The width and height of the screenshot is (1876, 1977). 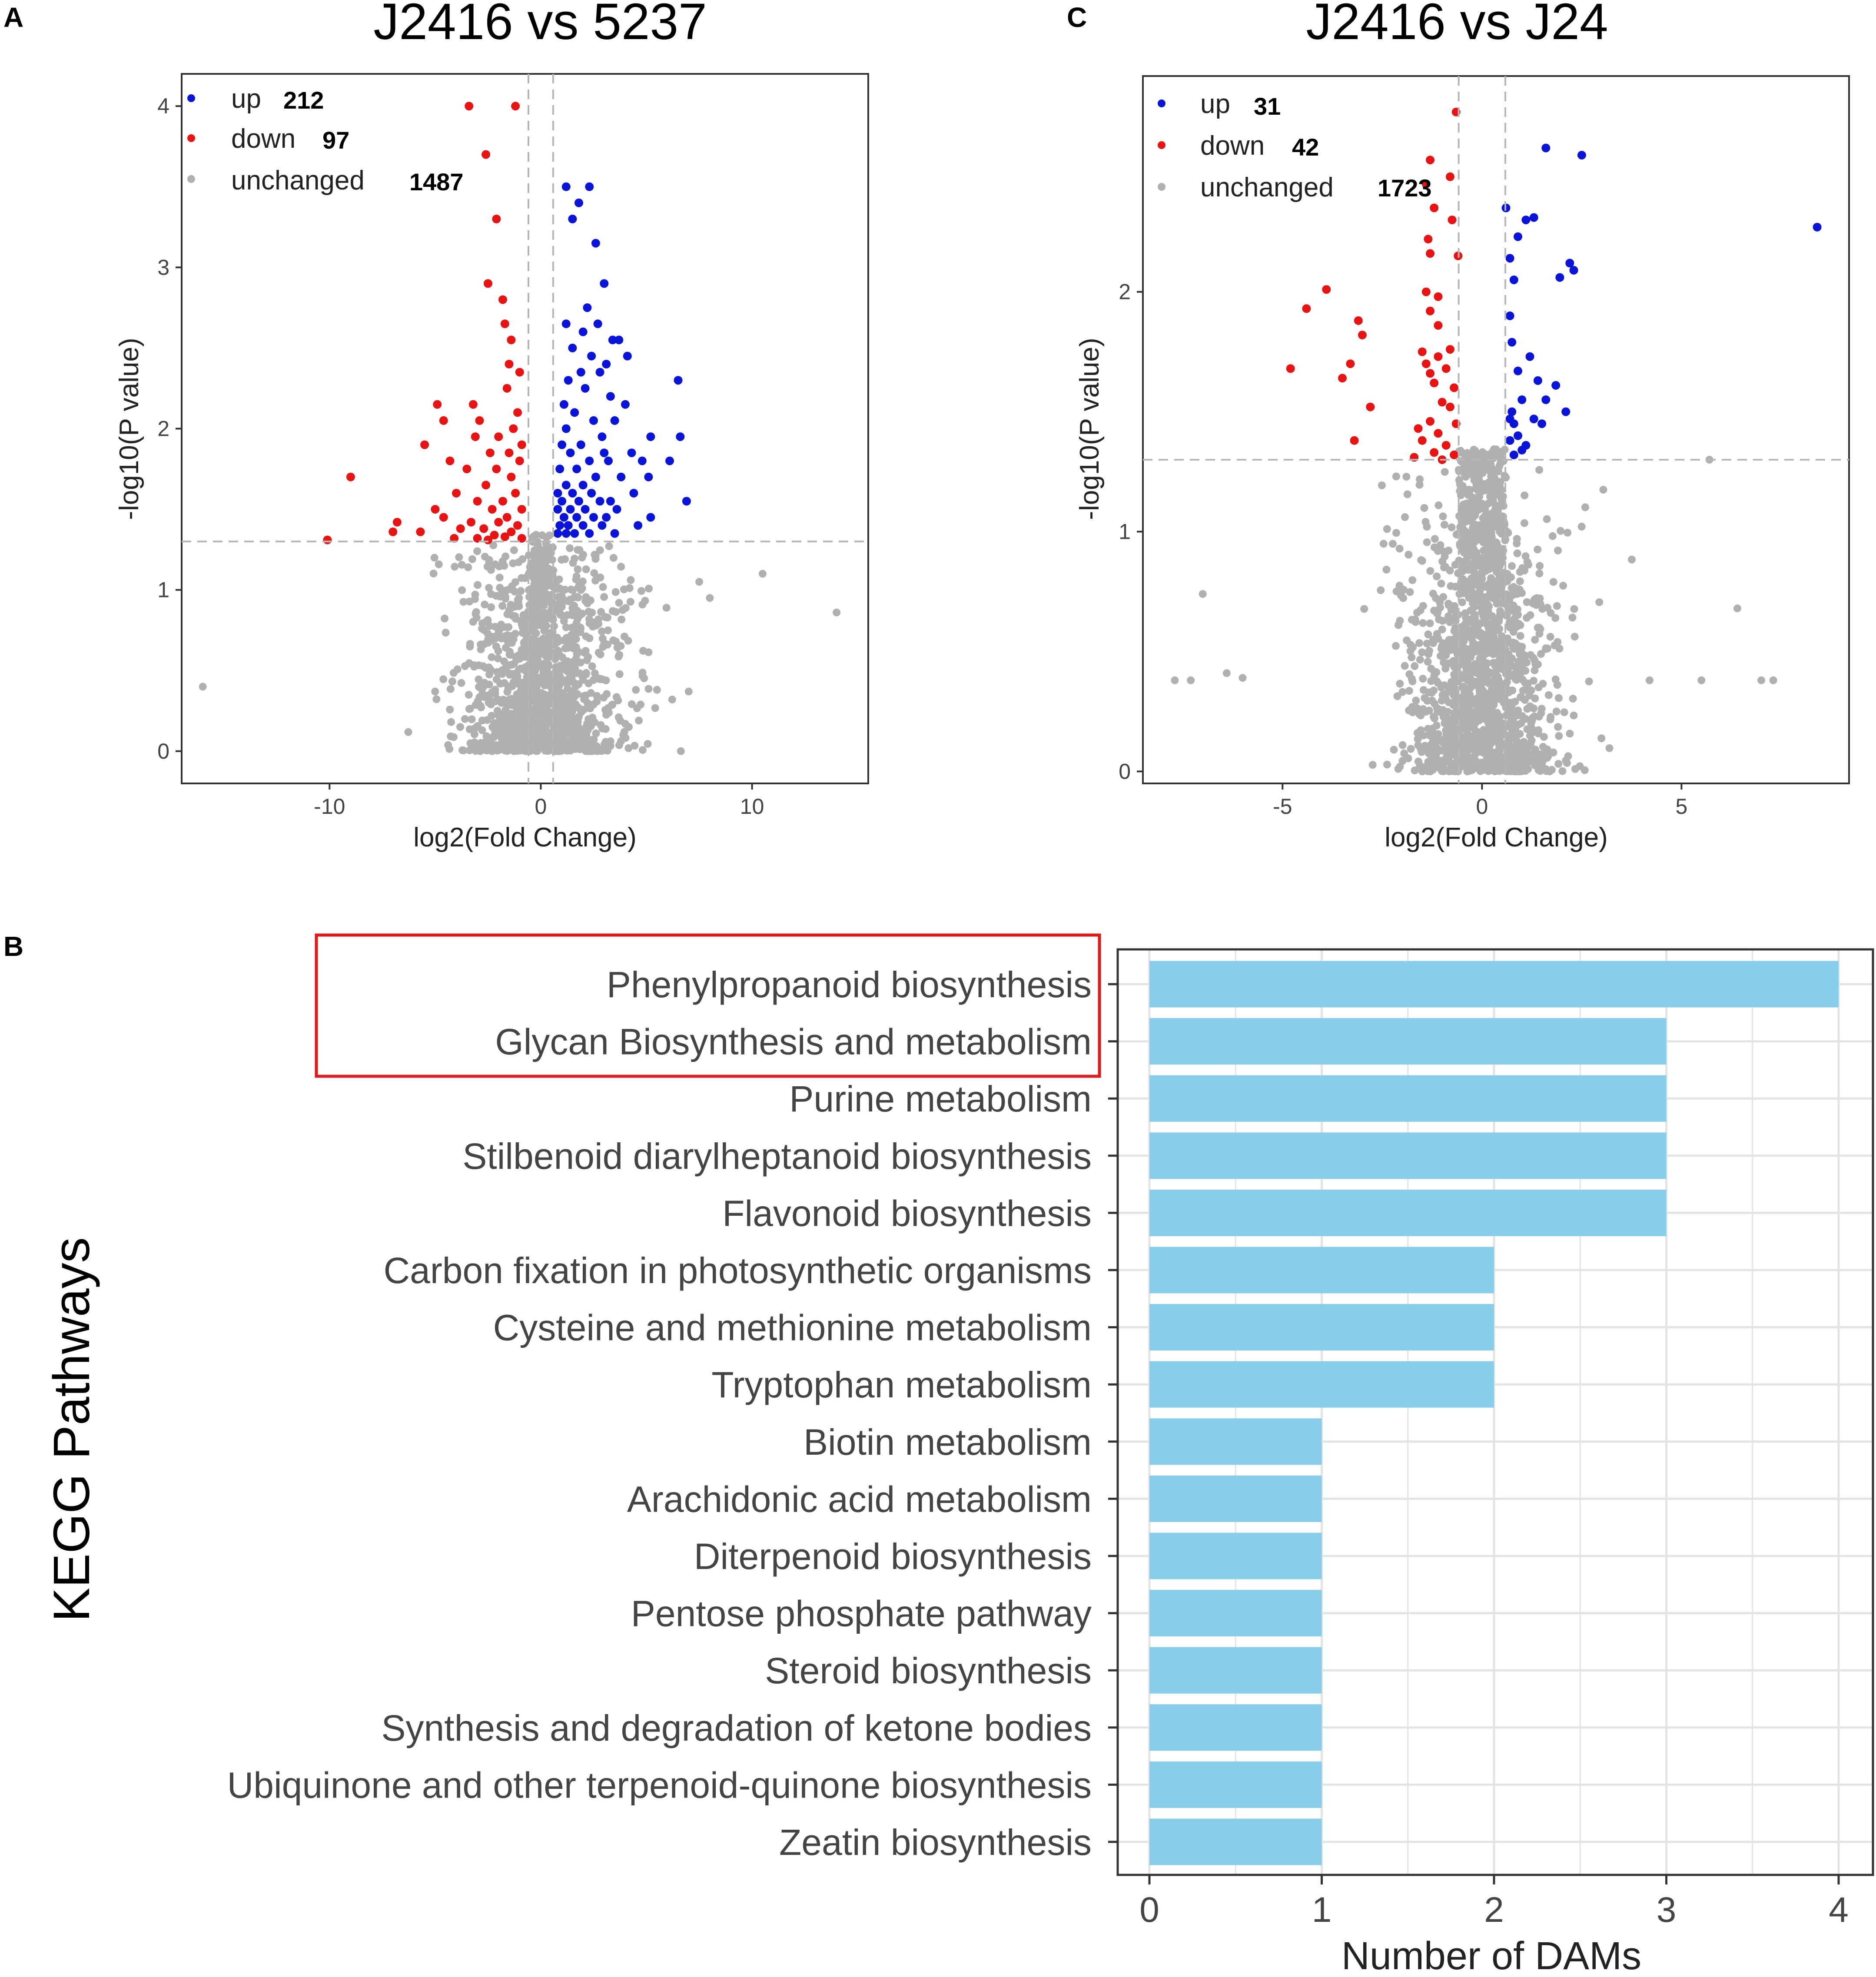 What do you see at coordinates (1125, 771) in the screenshot?
I see `volcano-c-y-tick-label: 0` at bounding box center [1125, 771].